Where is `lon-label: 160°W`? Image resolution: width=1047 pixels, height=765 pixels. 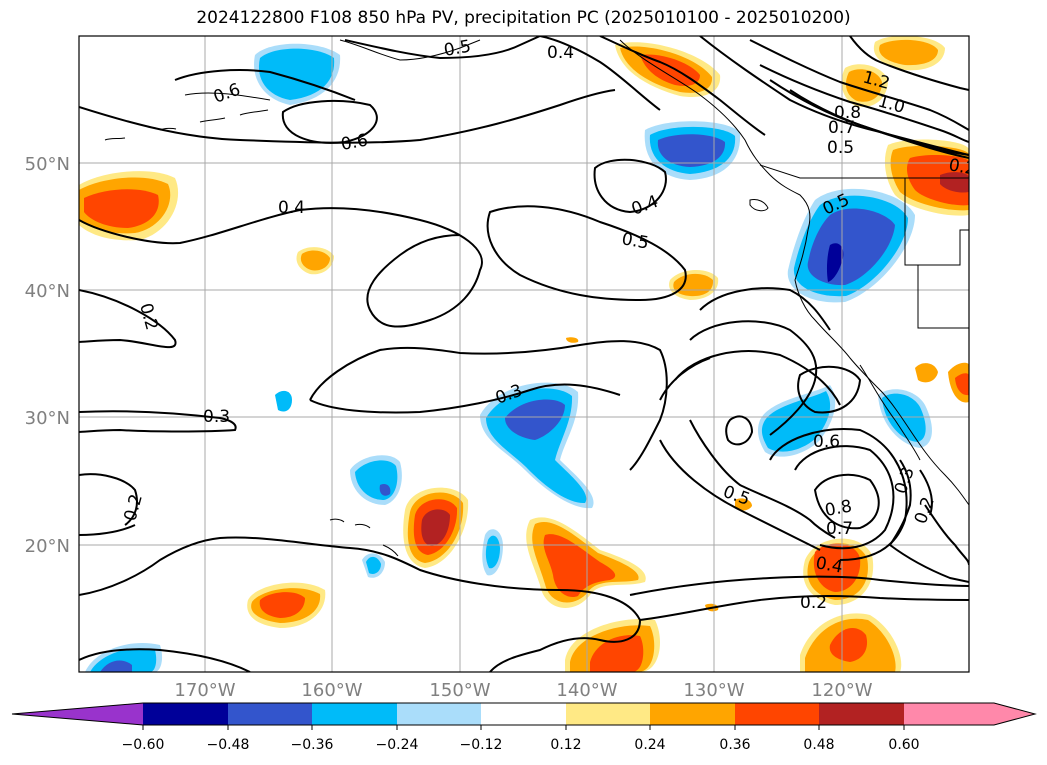 lon-label: 160°W is located at coordinates (331, 690).